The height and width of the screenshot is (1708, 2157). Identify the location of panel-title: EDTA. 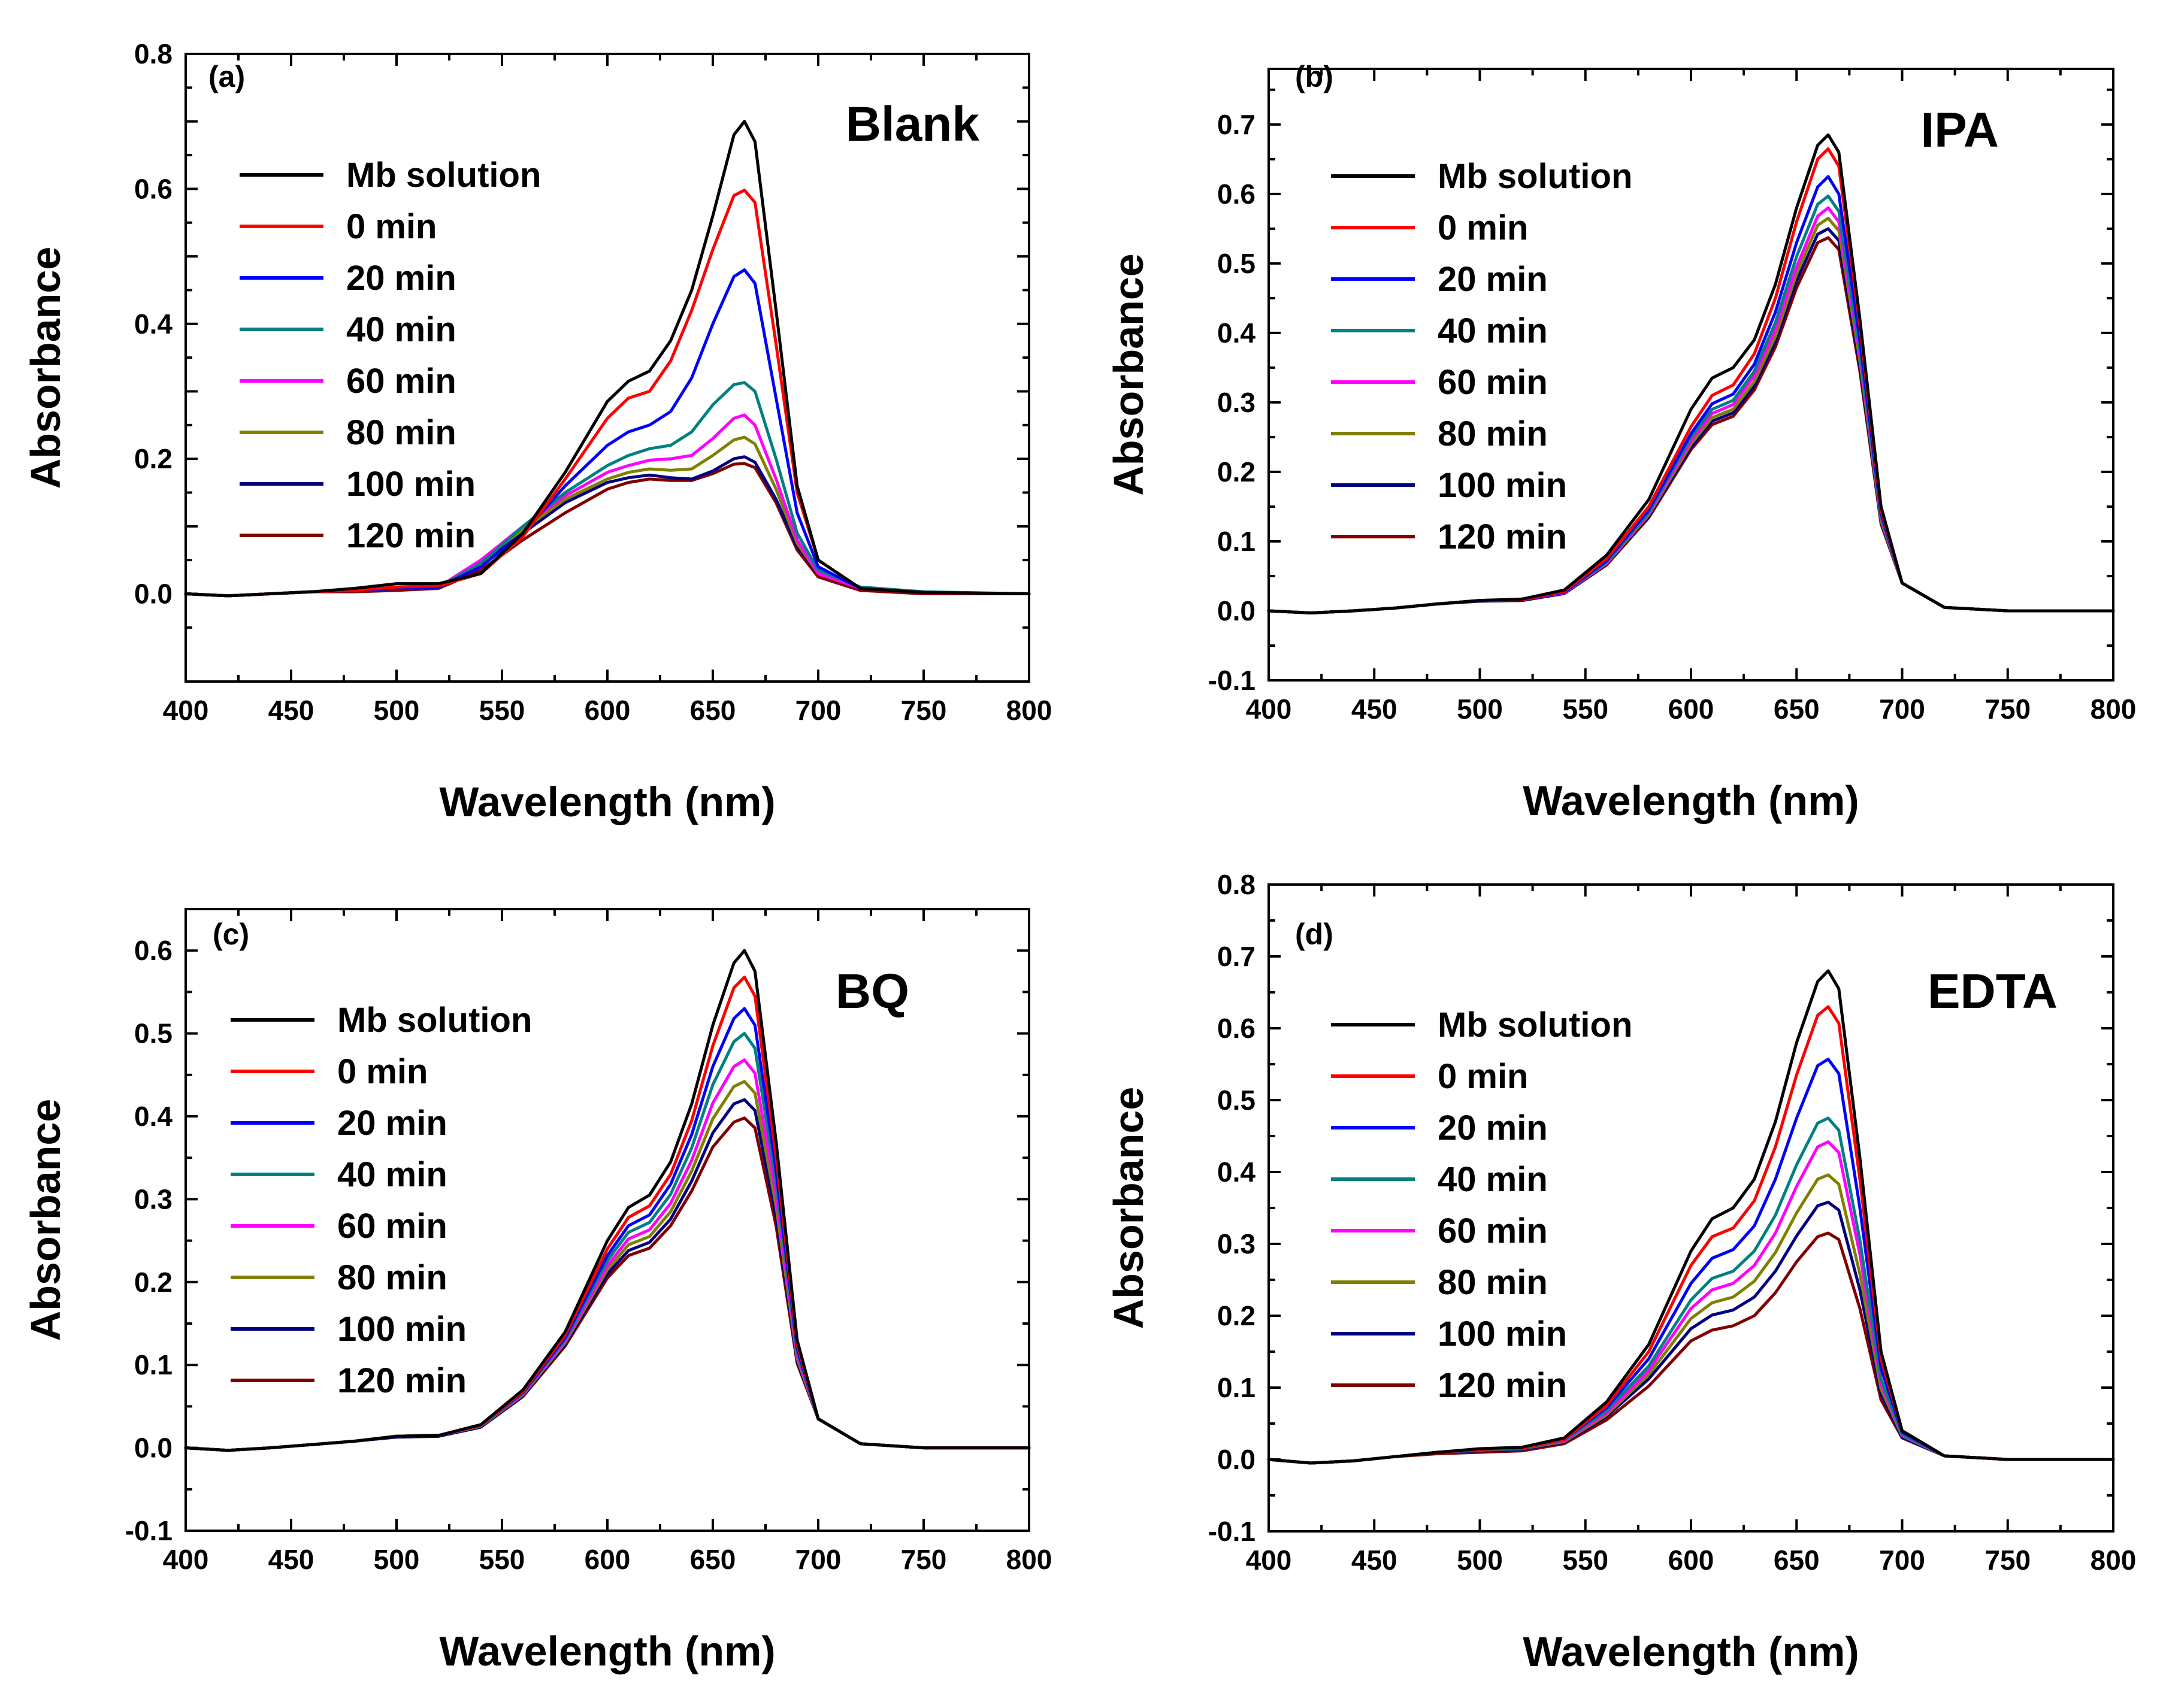
(1993, 991).